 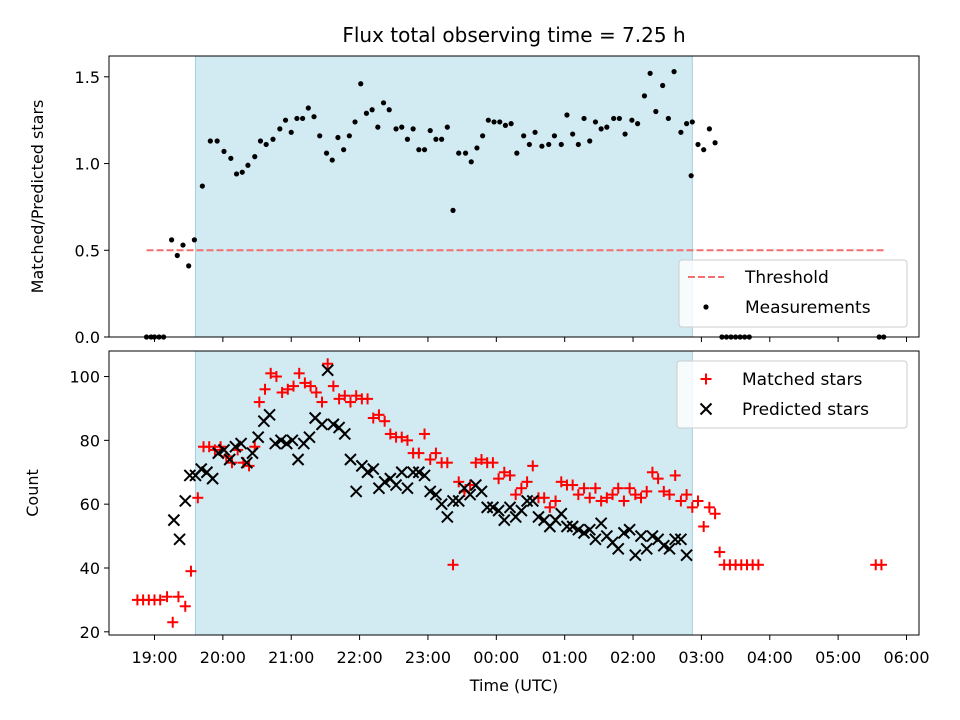 What do you see at coordinates (786, 278) in the screenshot?
I see `legend-threshold-label: Threshold` at bounding box center [786, 278].